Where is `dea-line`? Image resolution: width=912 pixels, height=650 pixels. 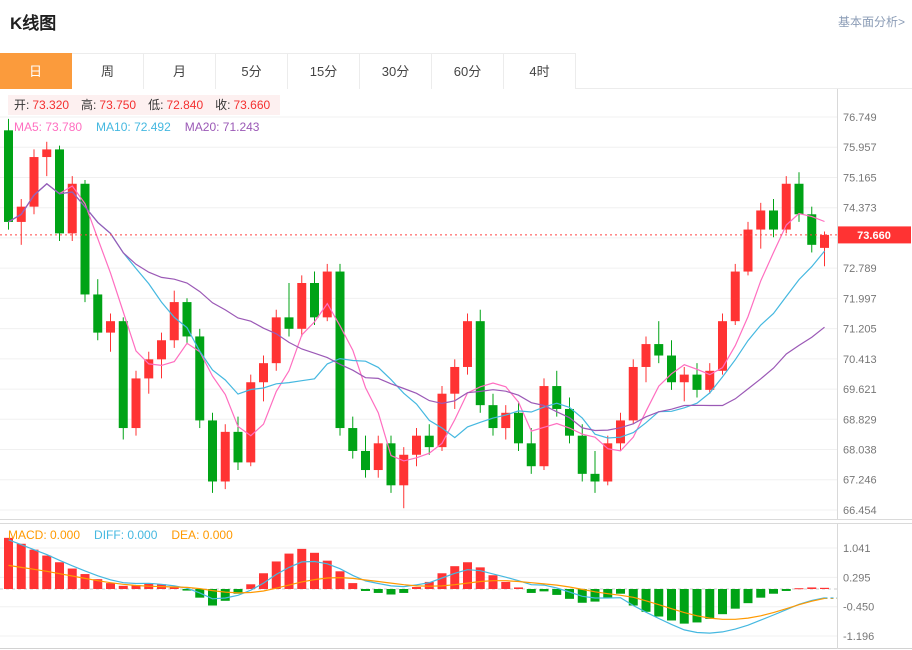 dea-line is located at coordinates (416, 592).